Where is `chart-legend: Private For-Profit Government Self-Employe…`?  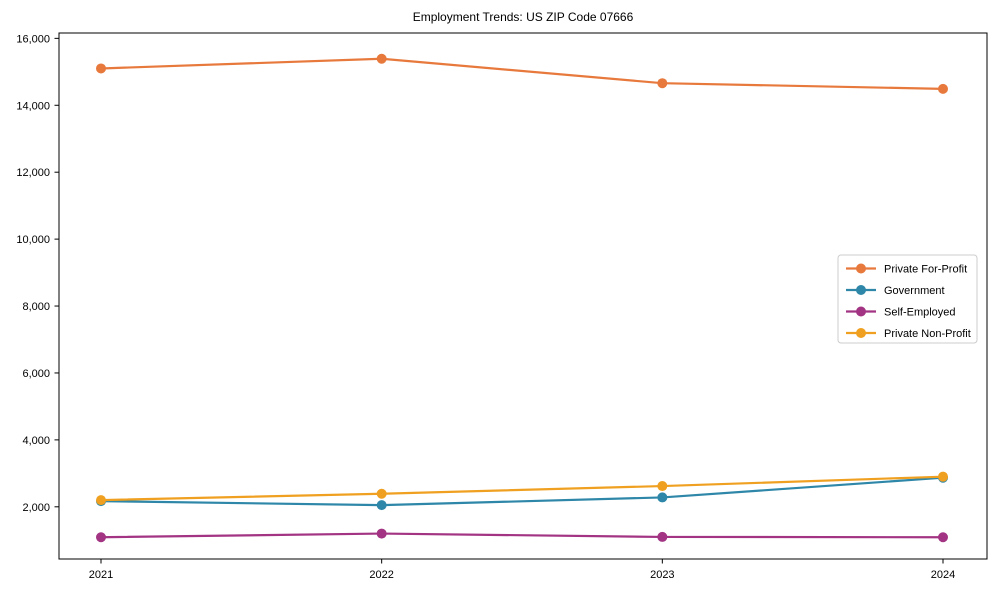 chart-legend: Private For-Profit Government Self-Employe… is located at coordinates (907, 299).